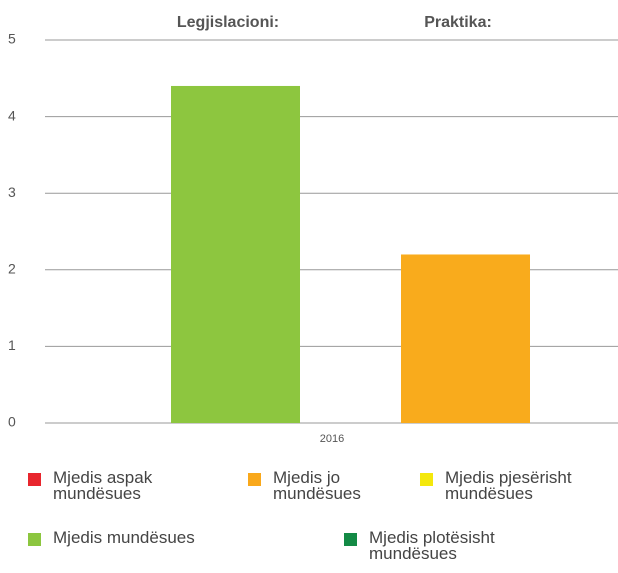  What do you see at coordinates (228, 22) in the screenshot?
I see `series-header: Legjislacioni:` at bounding box center [228, 22].